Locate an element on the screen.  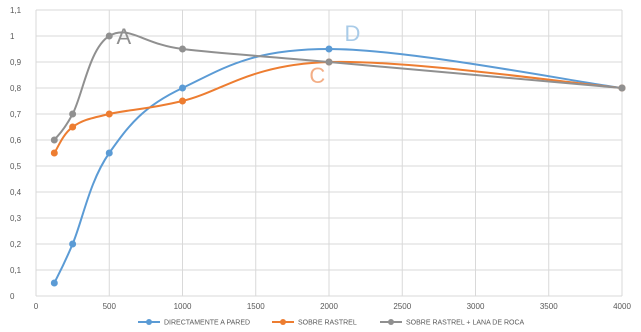
y-tick-label: 1 is located at coordinates (12, 36).